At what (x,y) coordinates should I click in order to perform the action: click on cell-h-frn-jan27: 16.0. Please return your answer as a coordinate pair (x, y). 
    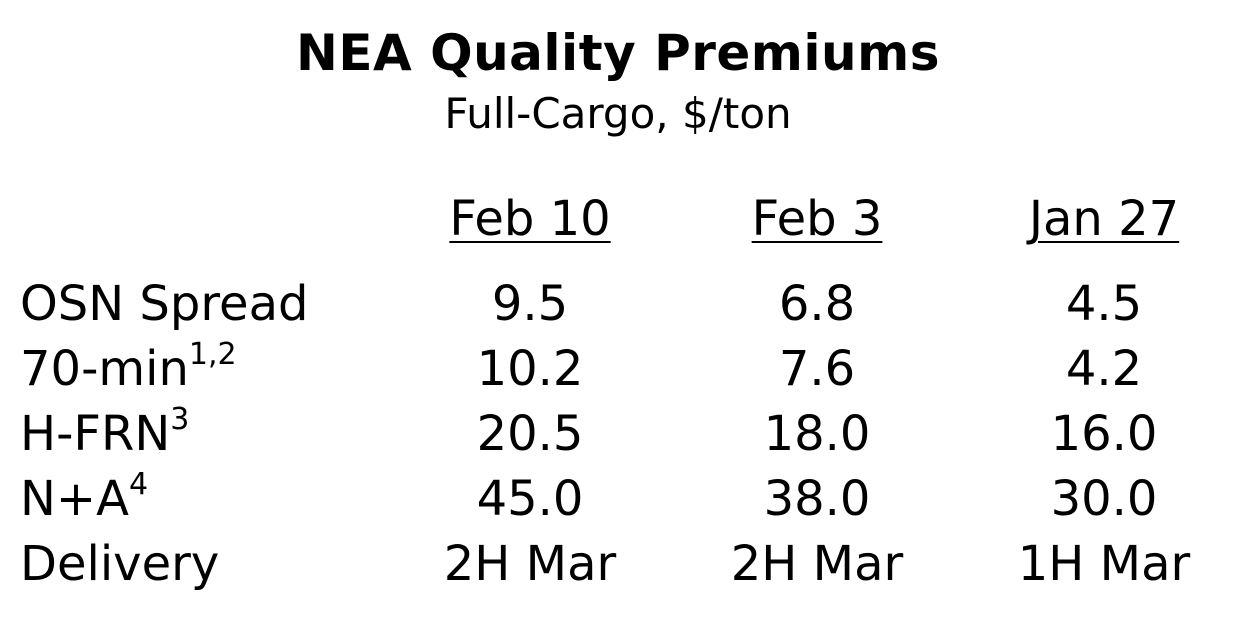
    Looking at the image, I should click on (1104, 434).